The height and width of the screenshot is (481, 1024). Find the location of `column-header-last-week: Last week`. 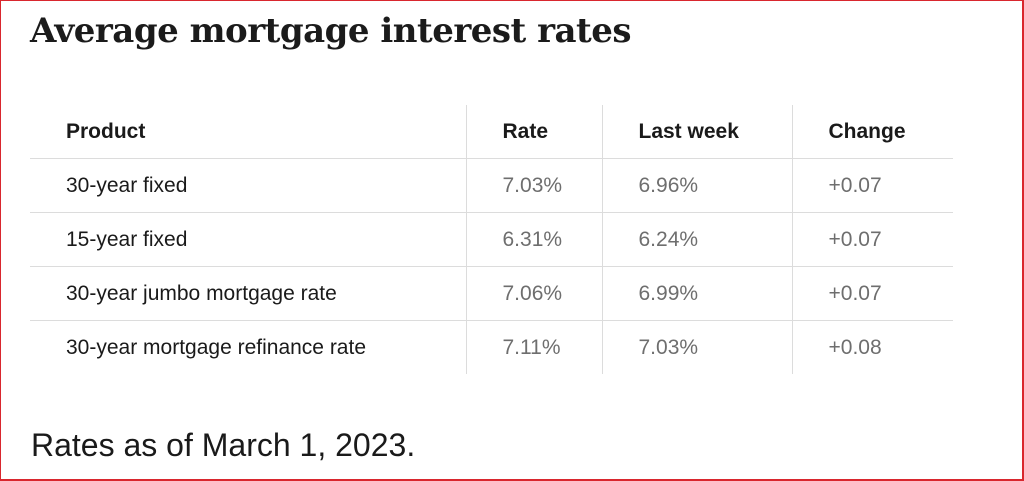

column-header-last-week: Last week is located at coordinates (696, 132).